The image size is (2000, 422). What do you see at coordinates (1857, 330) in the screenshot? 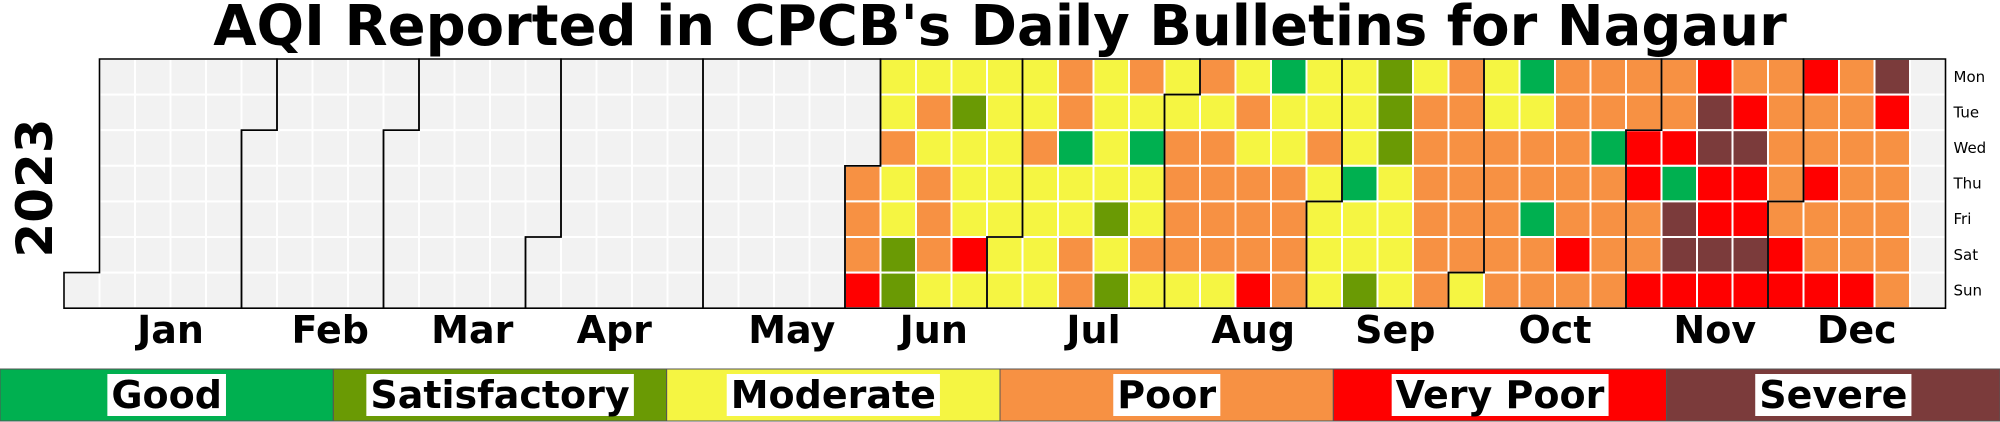
I see `month-label: Dec` at bounding box center [1857, 330].